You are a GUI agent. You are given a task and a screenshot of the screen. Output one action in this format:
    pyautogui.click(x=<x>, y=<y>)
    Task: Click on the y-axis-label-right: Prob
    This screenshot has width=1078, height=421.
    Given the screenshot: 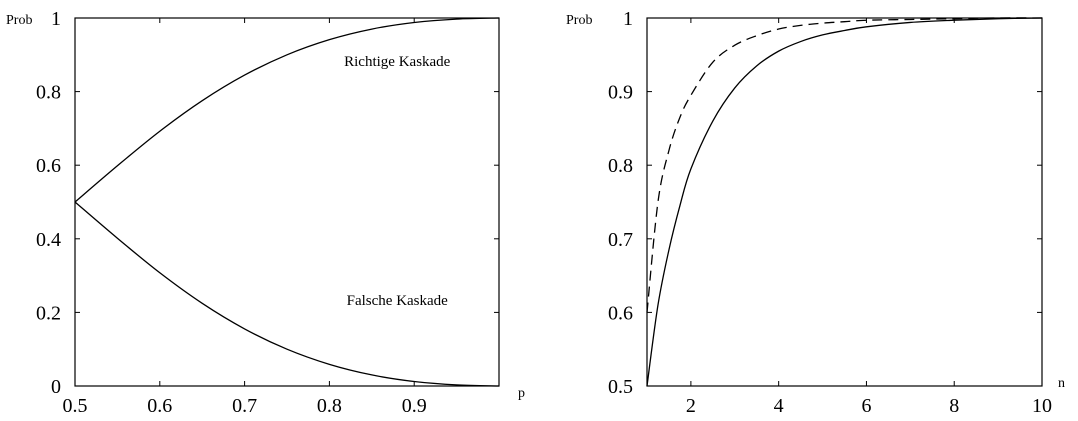 What is the action you would take?
    pyautogui.click(x=579, y=20)
    